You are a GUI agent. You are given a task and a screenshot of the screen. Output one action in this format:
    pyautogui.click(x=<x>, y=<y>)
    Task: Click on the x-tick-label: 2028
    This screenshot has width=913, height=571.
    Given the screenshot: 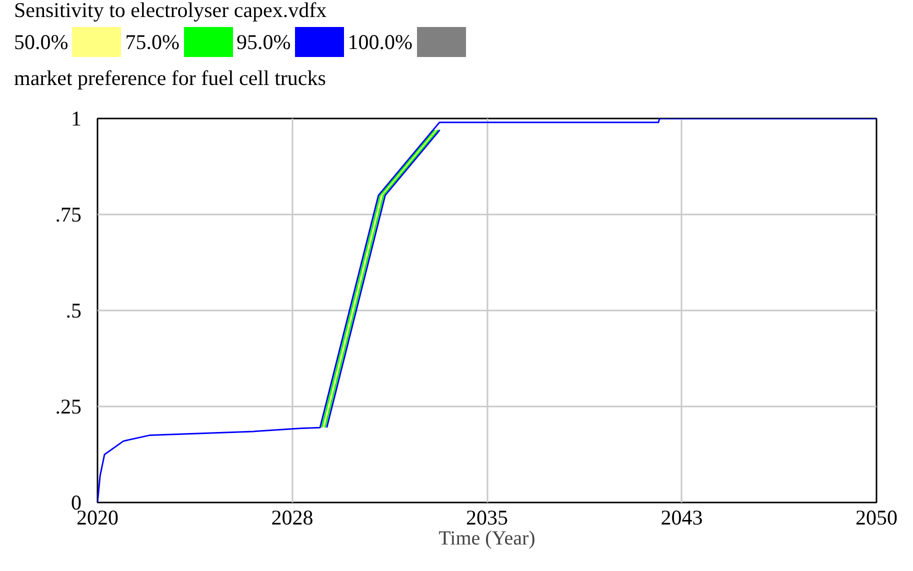 What is the action you would take?
    pyautogui.click(x=292, y=518)
    